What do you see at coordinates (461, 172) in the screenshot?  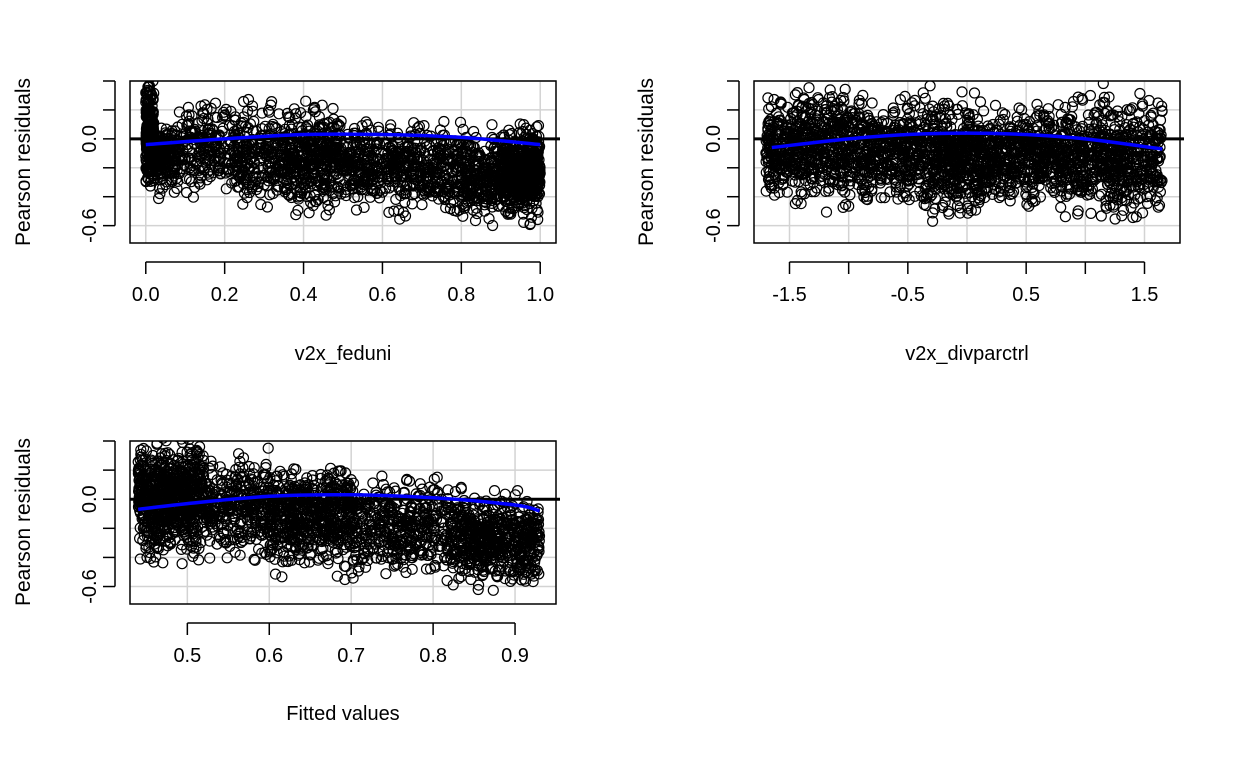 I see `point-2009` at bounding box center [461, 172].